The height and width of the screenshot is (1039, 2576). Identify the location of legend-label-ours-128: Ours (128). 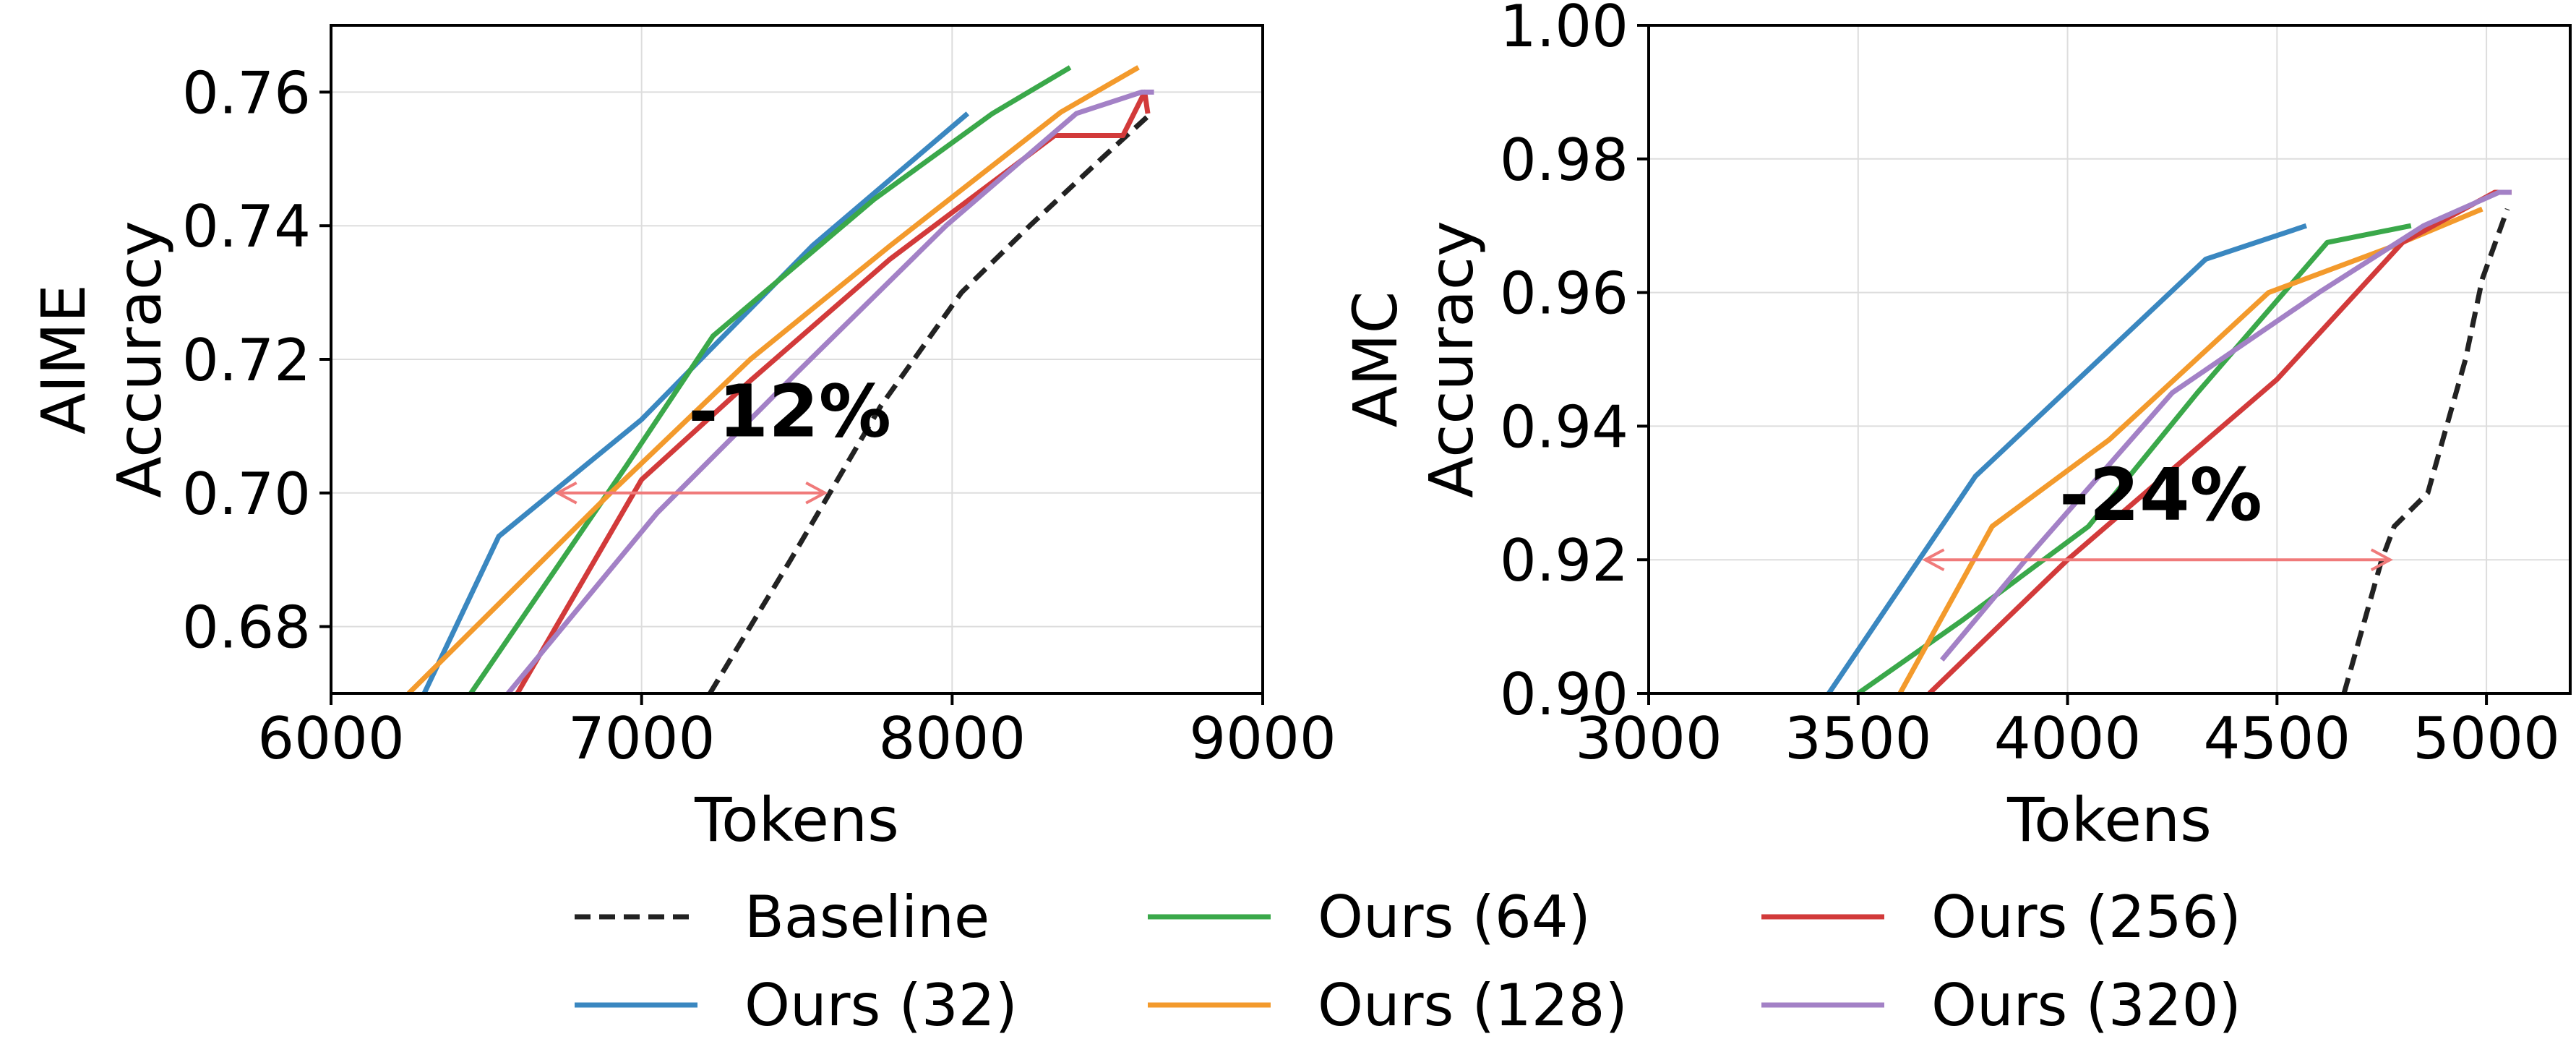
(1473, 1005).